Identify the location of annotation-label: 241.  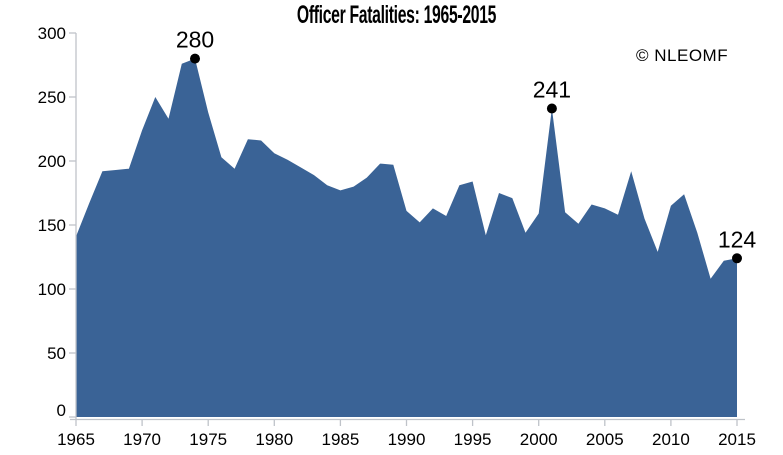
(552, 90).